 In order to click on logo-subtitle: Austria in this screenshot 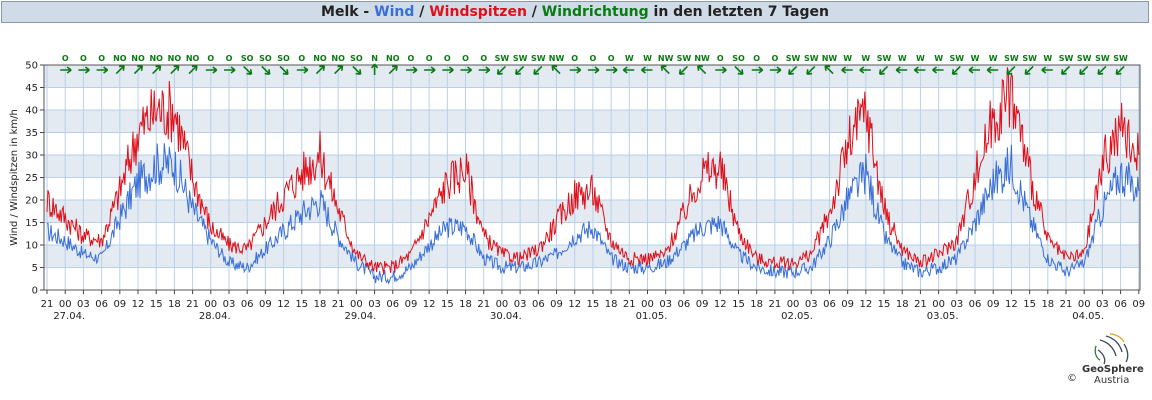, I will do `click(1112, 380)`.